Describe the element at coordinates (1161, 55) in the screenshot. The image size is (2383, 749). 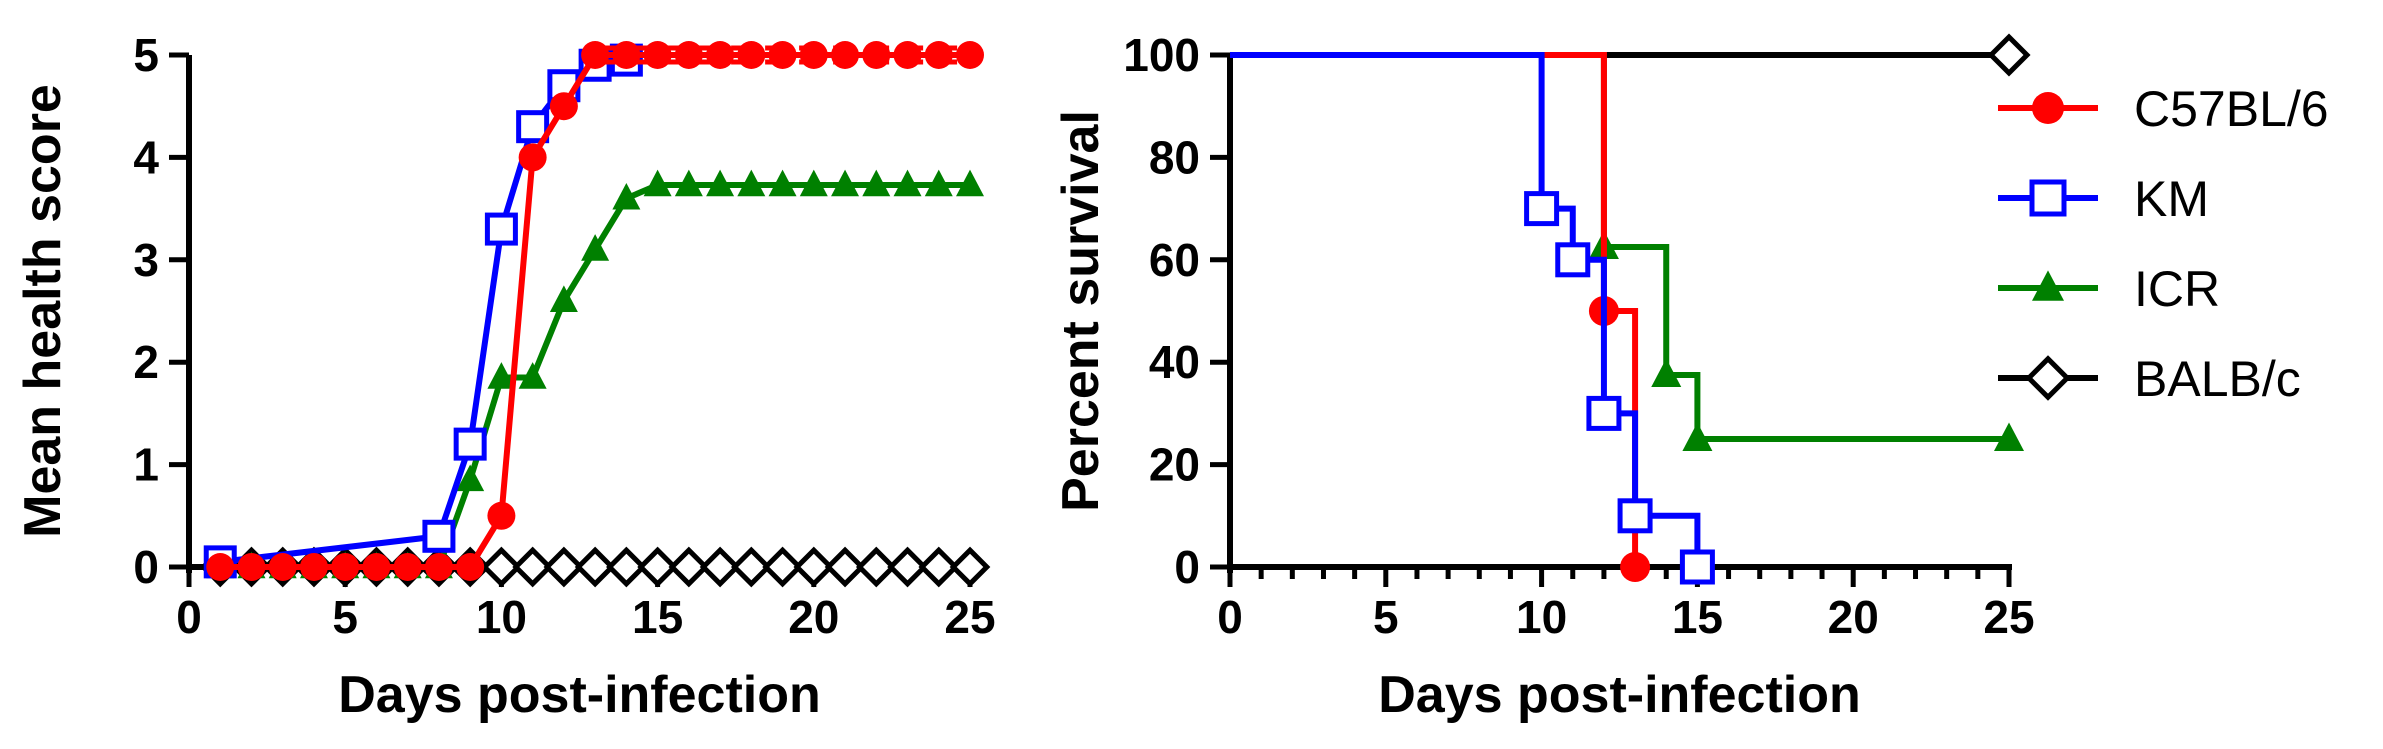
I see `y-tick-label: 100` at that location.